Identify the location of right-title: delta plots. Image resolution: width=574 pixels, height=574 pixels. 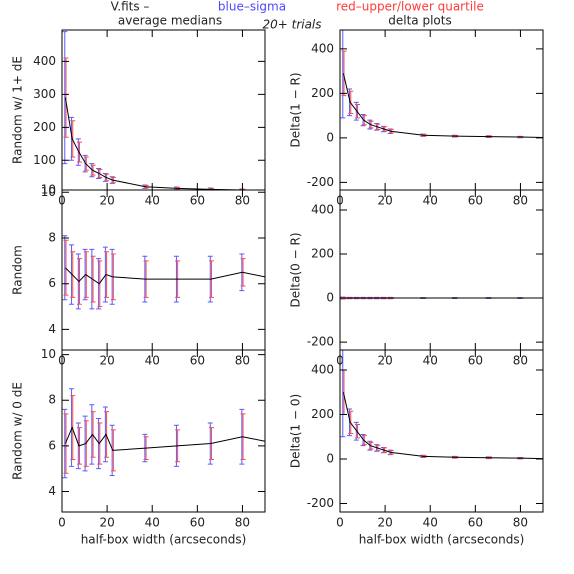
(419, 21).